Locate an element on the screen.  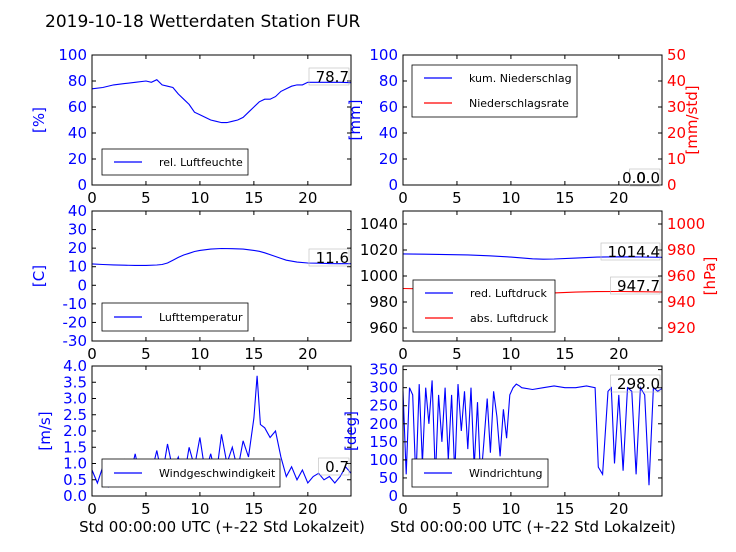
x-tick-label-humidity-3: 15 is located at coordinates (253, 198).